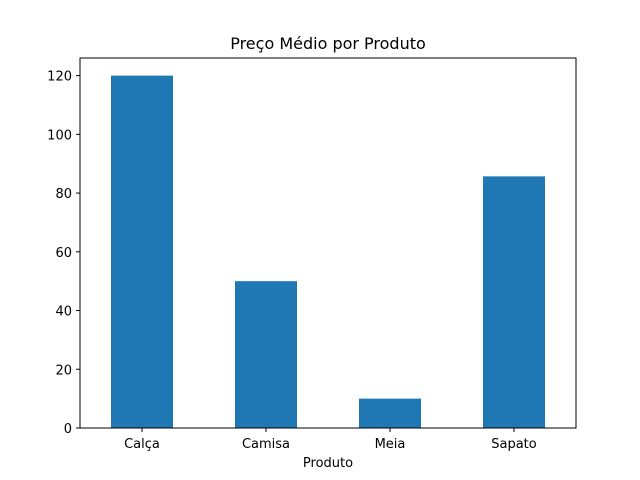  Describe the element at coordinates (63, 194) in the screenshot. I see `y-tick-label: 80` at that location.